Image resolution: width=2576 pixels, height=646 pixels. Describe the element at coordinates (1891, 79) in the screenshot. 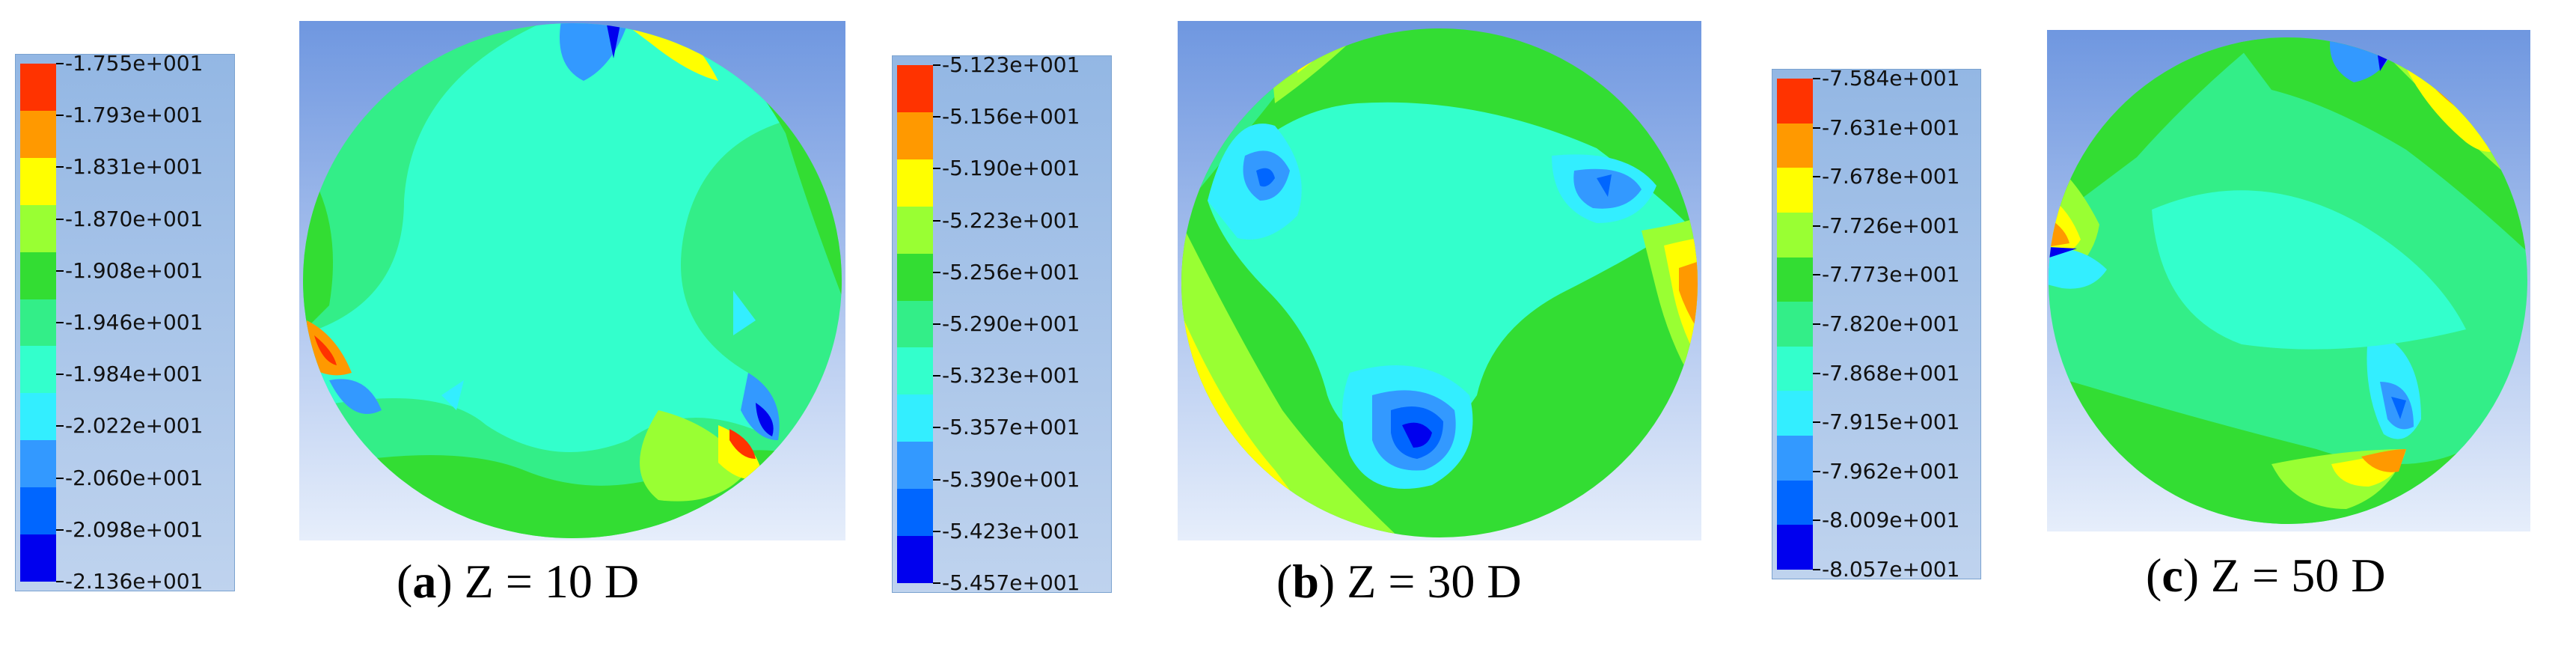

I see `legend-c-label-0: -7.584e+001` at that location.